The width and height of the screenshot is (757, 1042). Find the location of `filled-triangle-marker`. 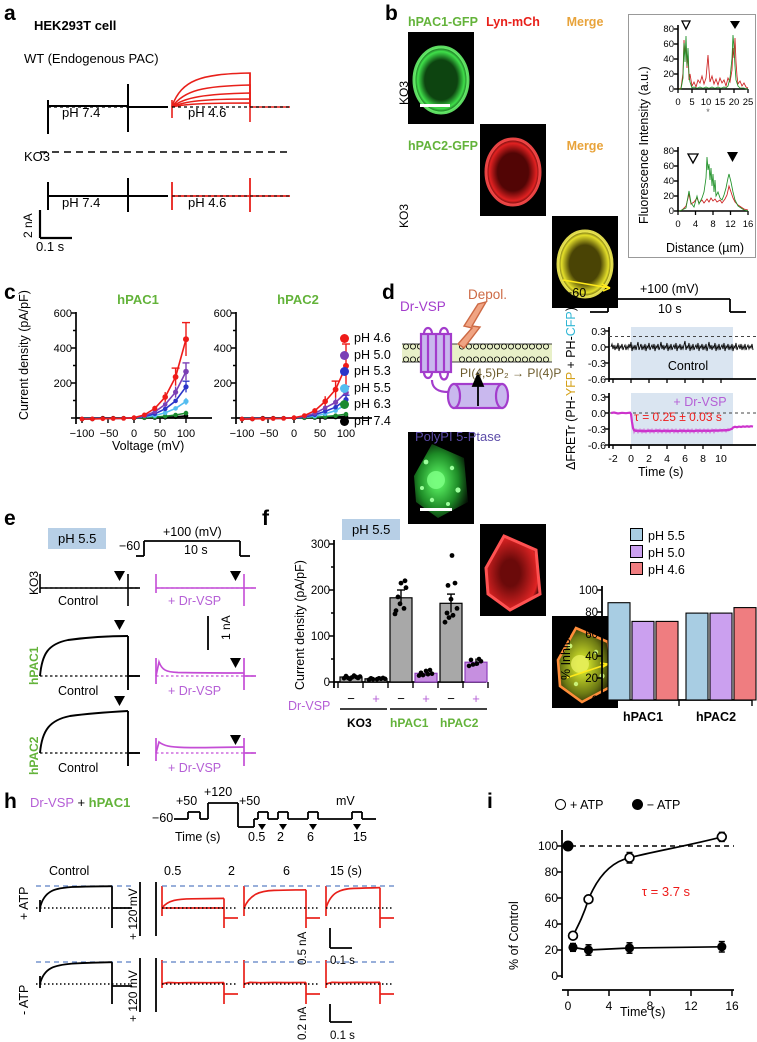

filled-triangle-marker is located at coordinates (119, 576).